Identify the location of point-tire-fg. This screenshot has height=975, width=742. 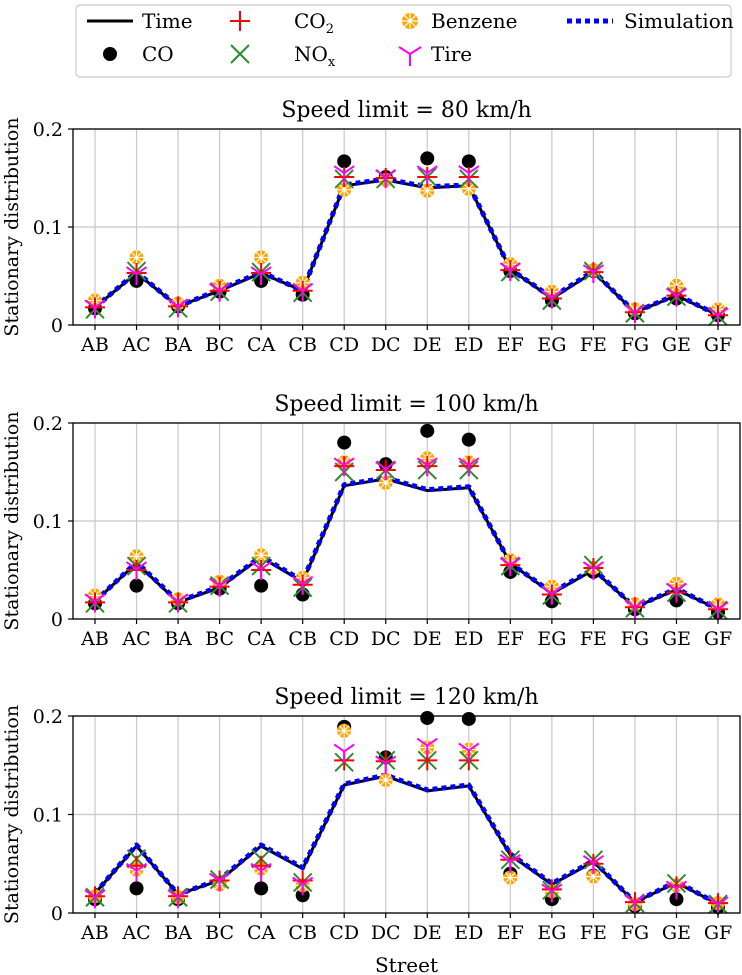
(635, 904).